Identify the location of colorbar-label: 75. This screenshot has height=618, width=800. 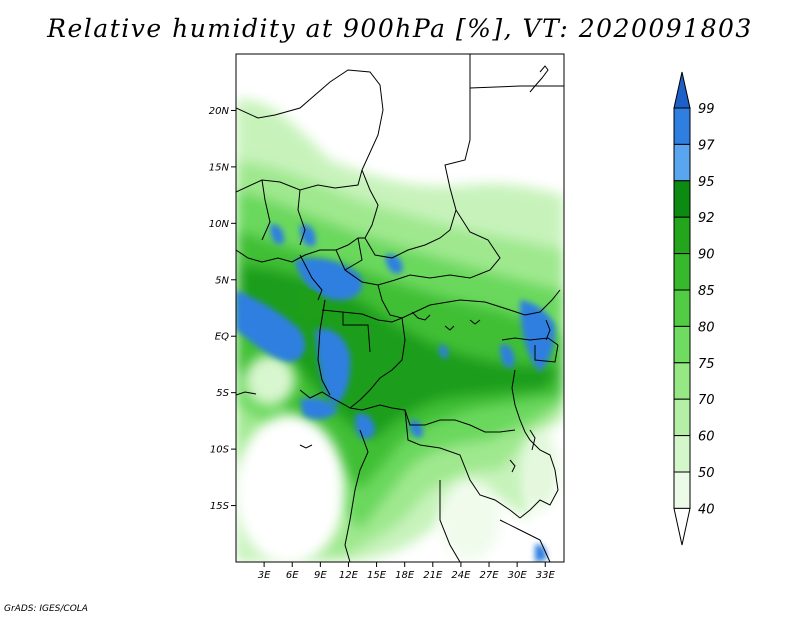
(706, 364).